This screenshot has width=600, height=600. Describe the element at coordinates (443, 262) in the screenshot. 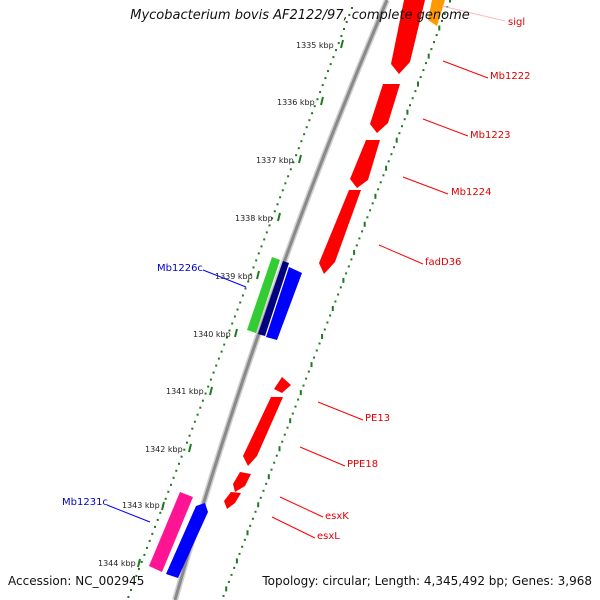

I see `gene-label-fadd36: fadD36` at that location.